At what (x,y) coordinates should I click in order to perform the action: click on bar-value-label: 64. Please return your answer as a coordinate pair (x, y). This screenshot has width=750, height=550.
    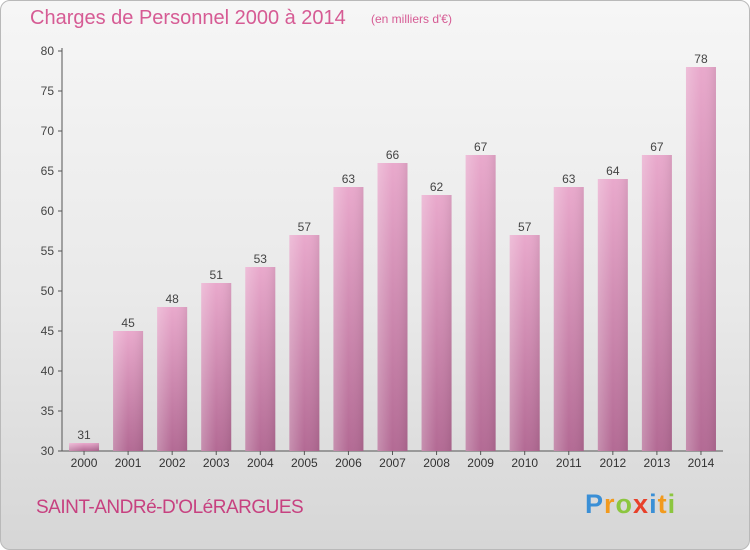
    Looking at the image, I should click on (613, 171).